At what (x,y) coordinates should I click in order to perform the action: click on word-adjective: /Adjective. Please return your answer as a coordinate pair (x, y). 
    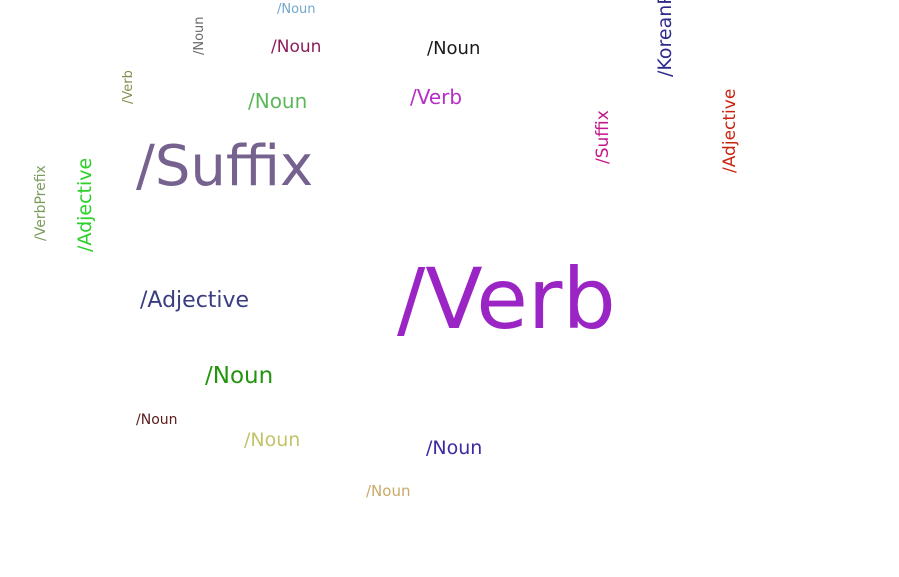
    Looking at the image, I should click on (195, 300).